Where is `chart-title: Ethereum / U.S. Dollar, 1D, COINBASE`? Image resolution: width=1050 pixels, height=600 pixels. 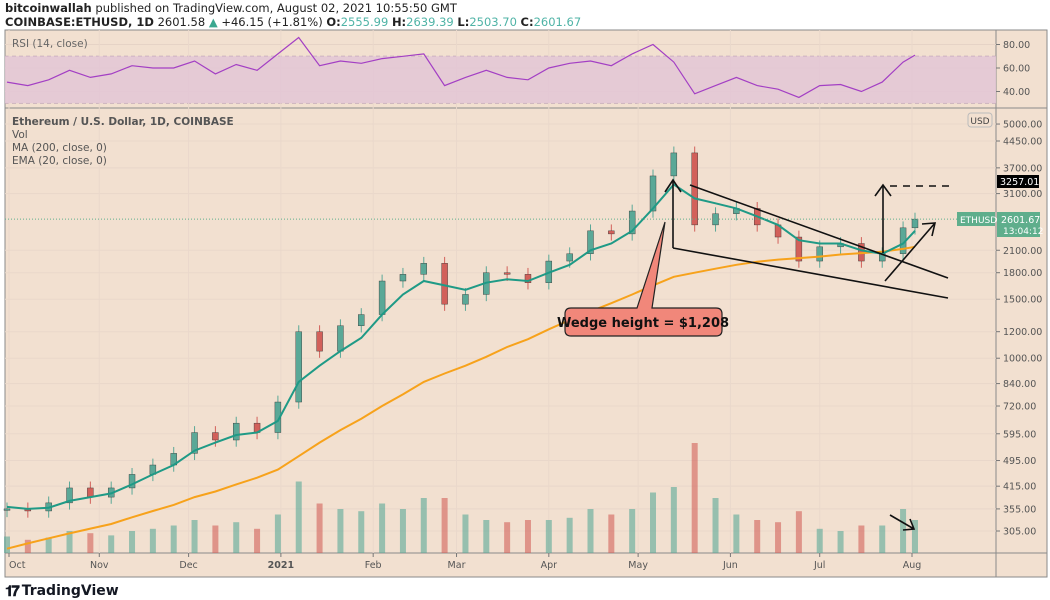
chart-title: Ethereum / U.S. Dollar, 1D, COINBASE is located at coordinates (123, 122).